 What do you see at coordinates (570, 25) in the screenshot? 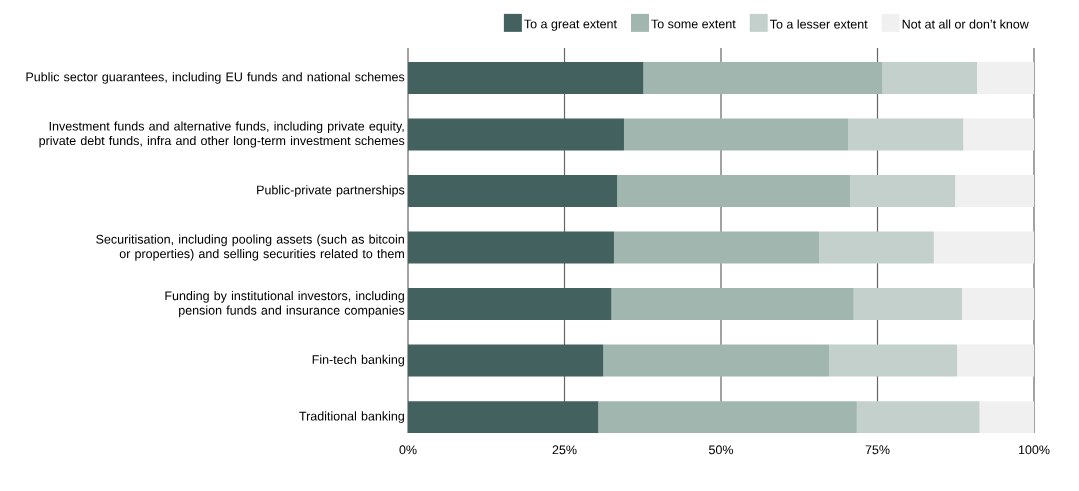
I see `legend-label: To a great extent` at bounding box center [570, 25].